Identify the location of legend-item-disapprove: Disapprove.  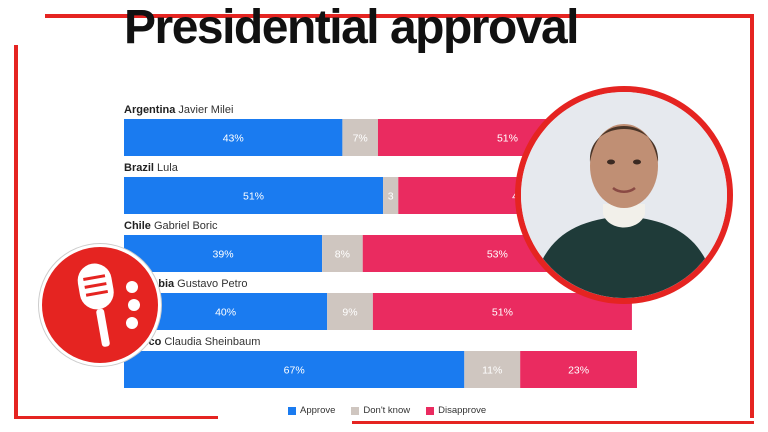
(456, 410).